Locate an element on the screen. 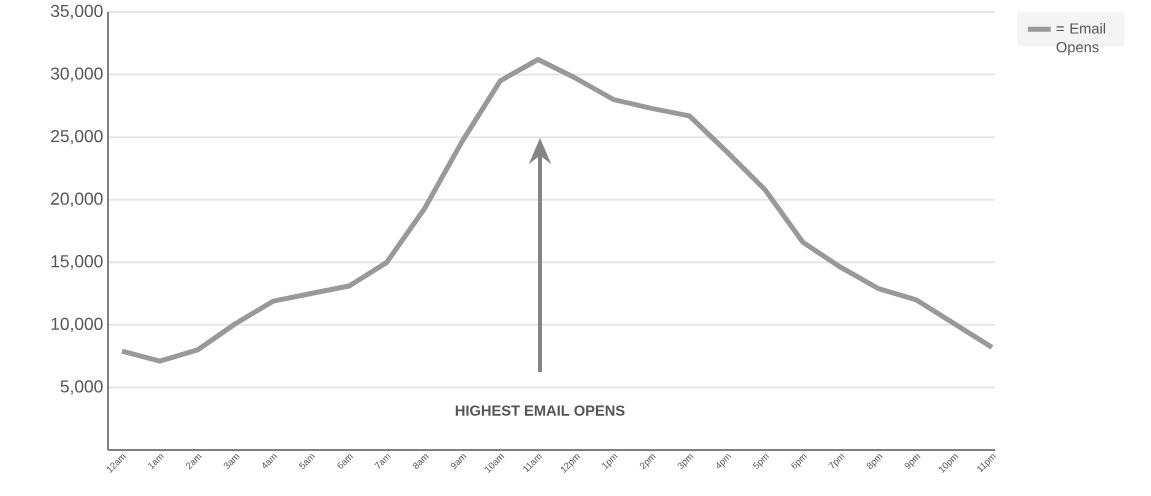  y-tick-label: 25,000 is located at coordinates (77, 137).